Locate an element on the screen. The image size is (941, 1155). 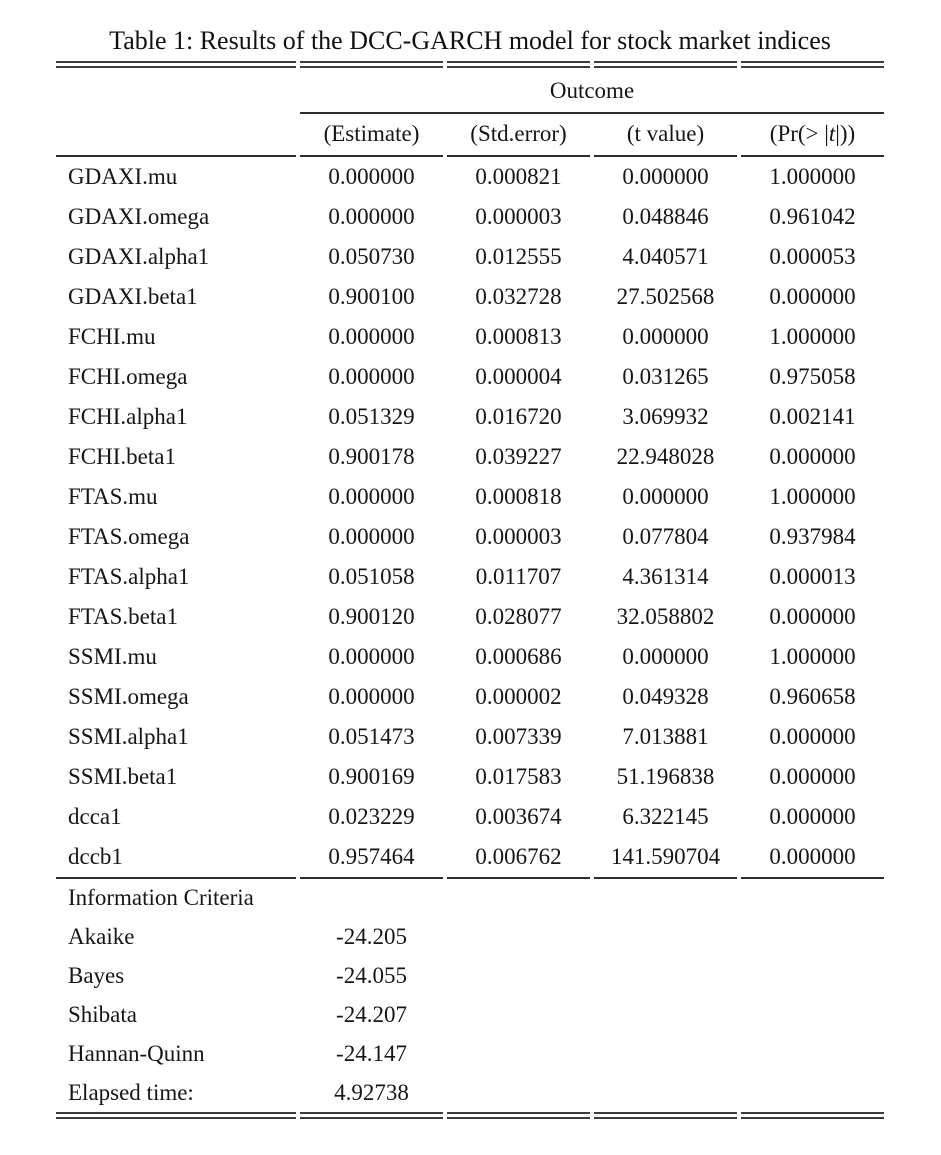
criteria-label: Bayes is located at coordinates (96, 975).